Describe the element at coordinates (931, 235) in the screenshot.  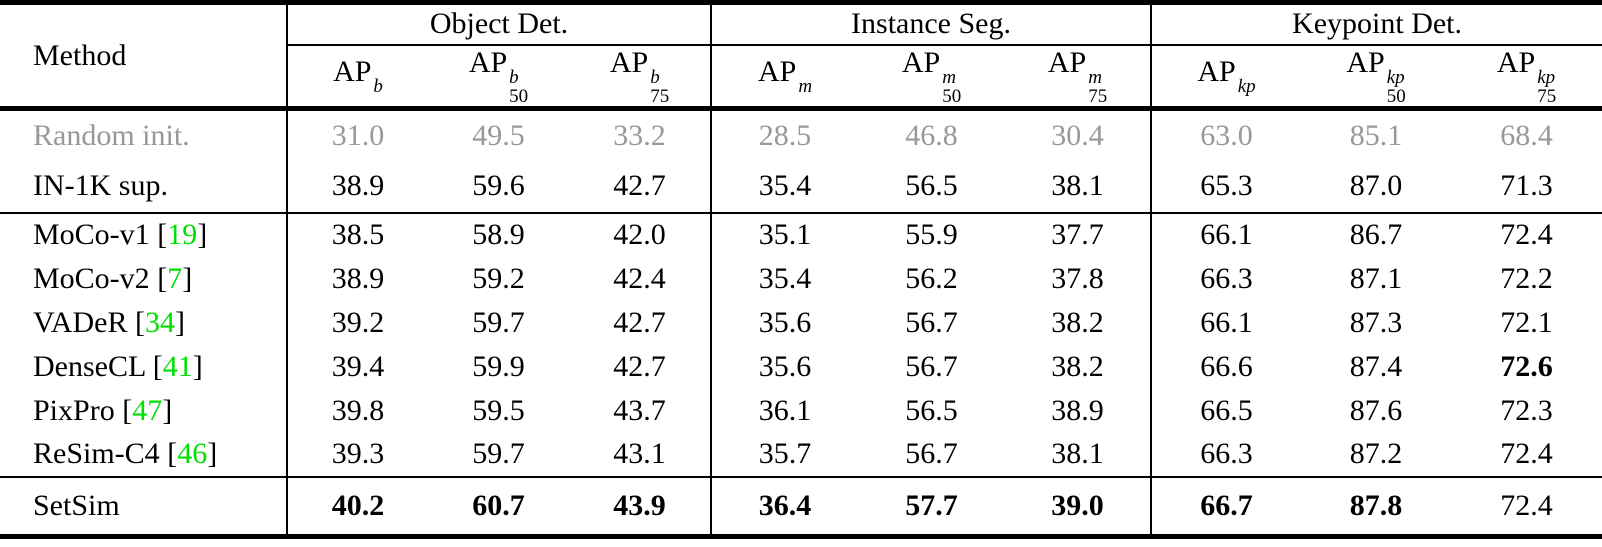
I see `value-cell: 55.9` at that location.